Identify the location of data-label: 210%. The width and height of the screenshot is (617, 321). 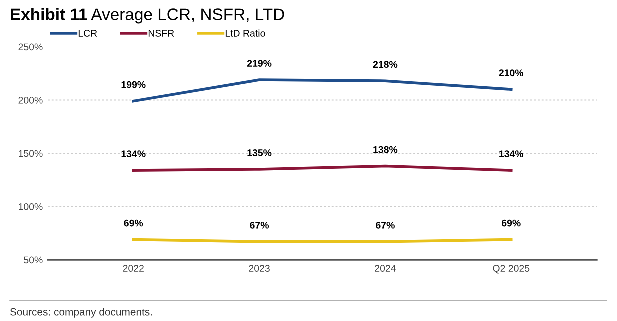
(511, 73).